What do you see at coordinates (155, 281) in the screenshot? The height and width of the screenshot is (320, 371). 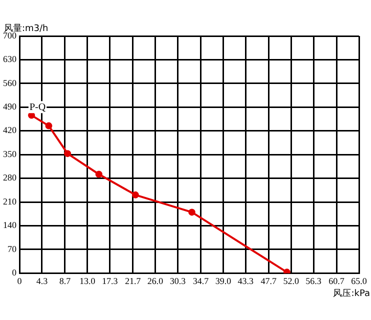 I see `x-tick-label: 26.0` at bounding box center [155, 281].